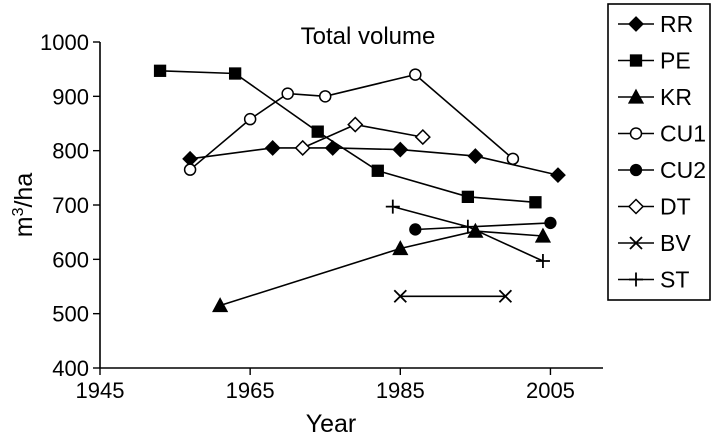 The width and height of the screenshot is (714, 440). What do you see at coordinates (653, 280) in the screenshot?
I see `legend-item-st: ST` at bounding box center [653, 280].